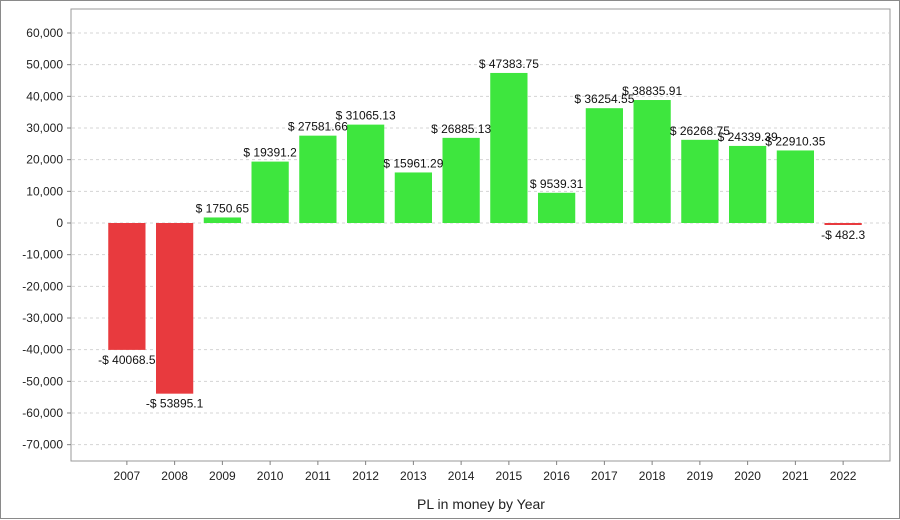 The height and width of the screenshot is (520, 900). Describe the element at coordinates (413, 163) in the screenshot. I see `data-label-2013: $ 15961.29` at that location.